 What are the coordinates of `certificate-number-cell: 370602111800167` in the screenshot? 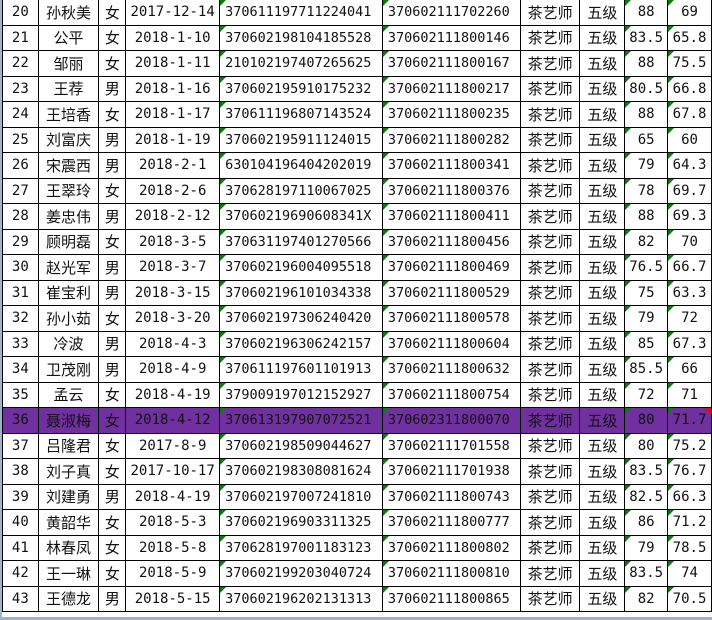 It's located at (451, 63).